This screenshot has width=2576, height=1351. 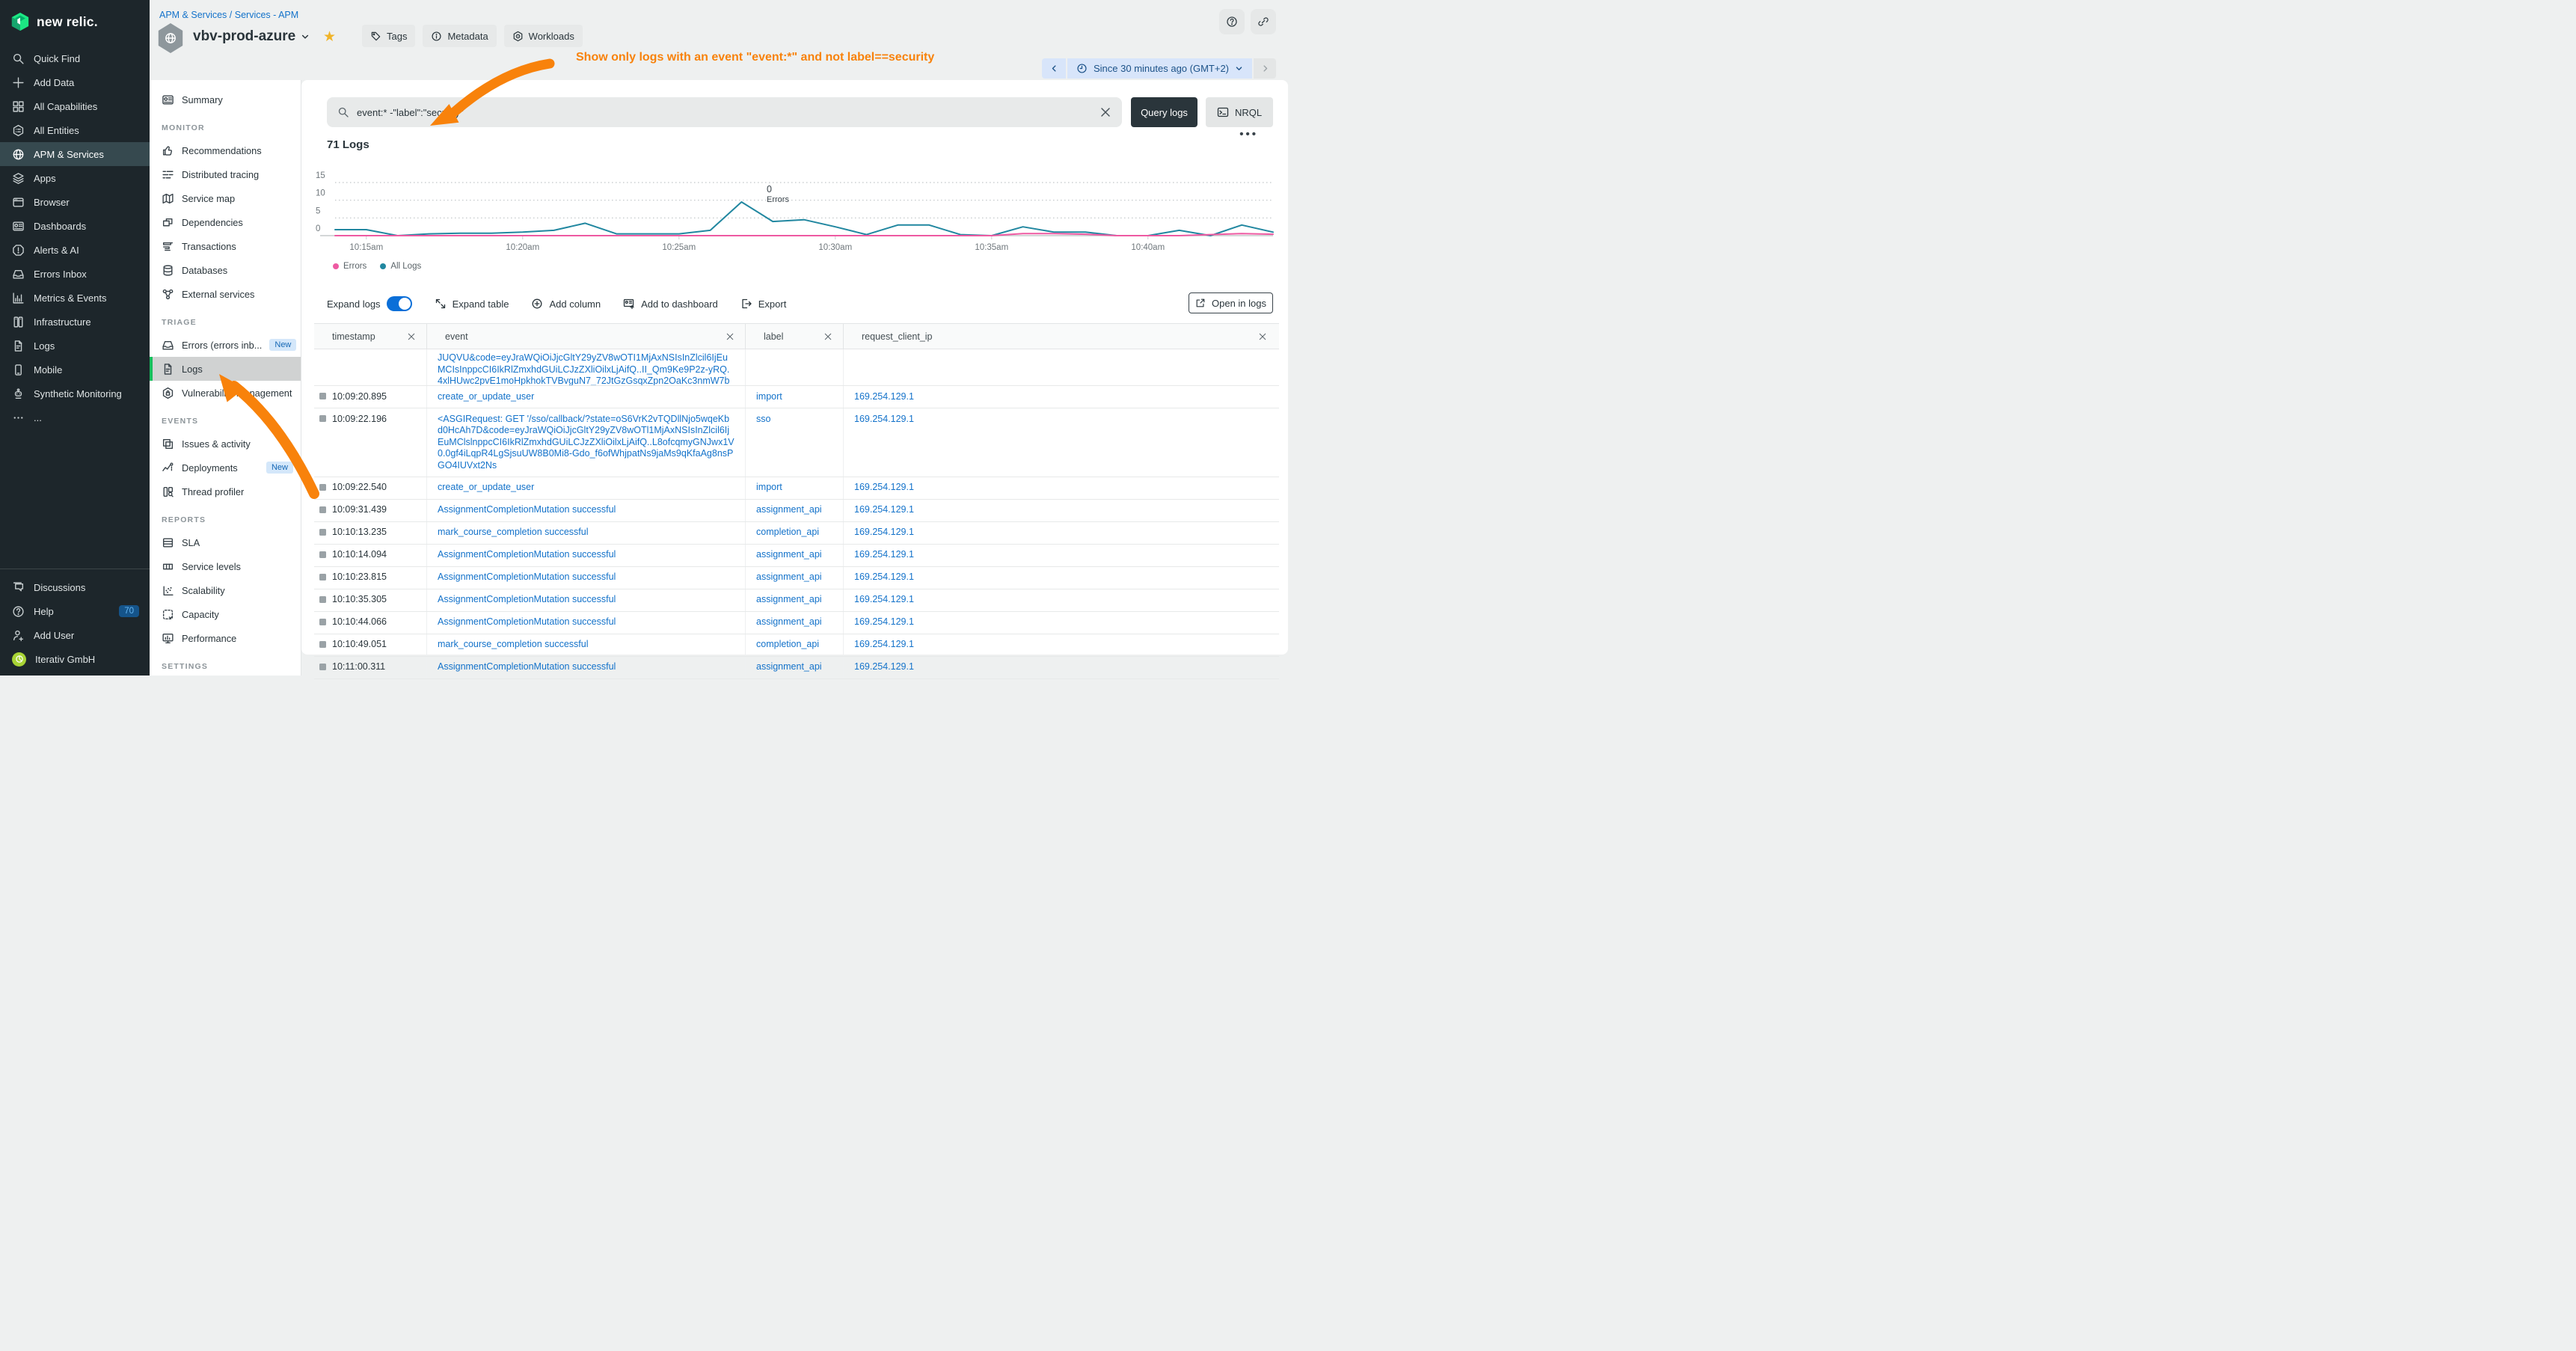 What do you see at coordinates (251, 37) in the screenshot?
I see `entity-title: vbv-prod-azure` at bounding box center [251, 37].